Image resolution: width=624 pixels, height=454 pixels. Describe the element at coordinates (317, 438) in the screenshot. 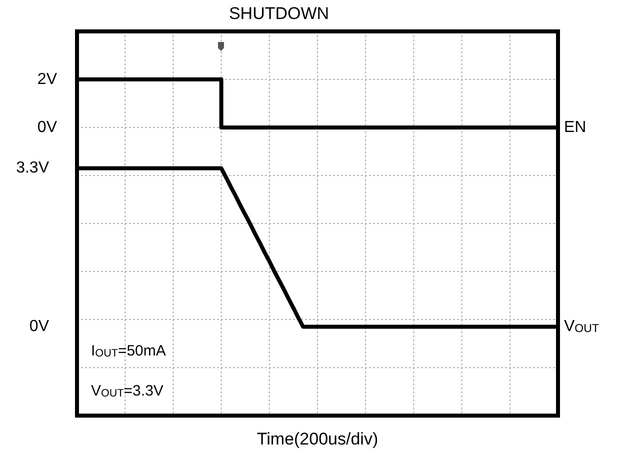

I see `x-axis-title: Time(200us/div)` at that location.